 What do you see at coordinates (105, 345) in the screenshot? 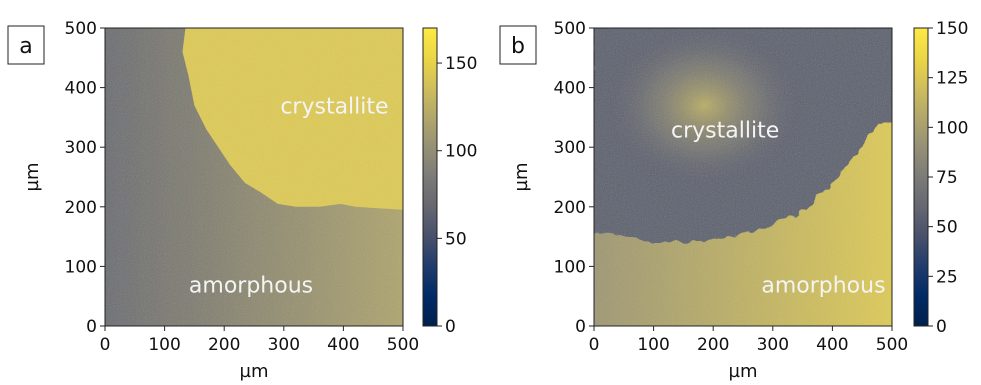
I see `panel-a-xtick-label: 0` at bounding box center [105, 345].